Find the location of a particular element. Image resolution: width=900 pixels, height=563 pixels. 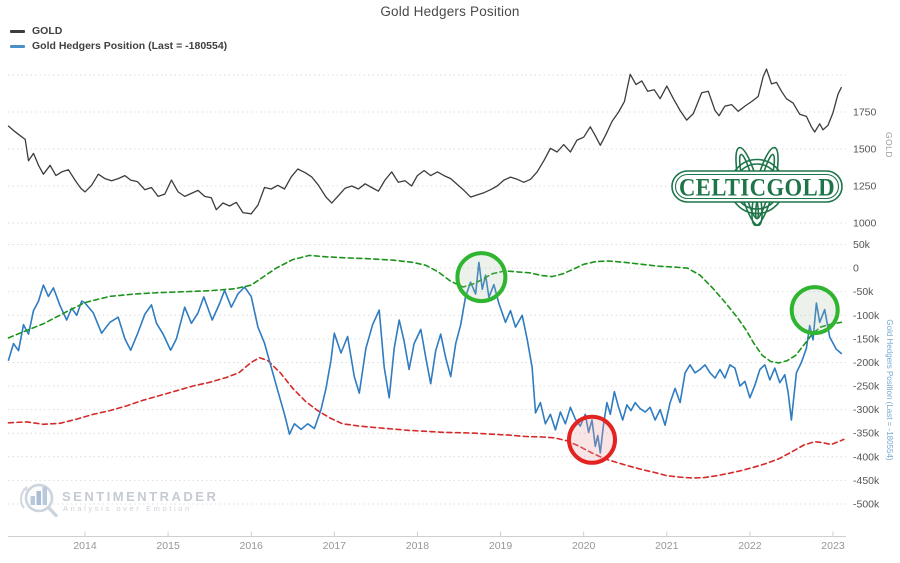

x-axis-year-label: 2020 is located at coordinates (584, 546).